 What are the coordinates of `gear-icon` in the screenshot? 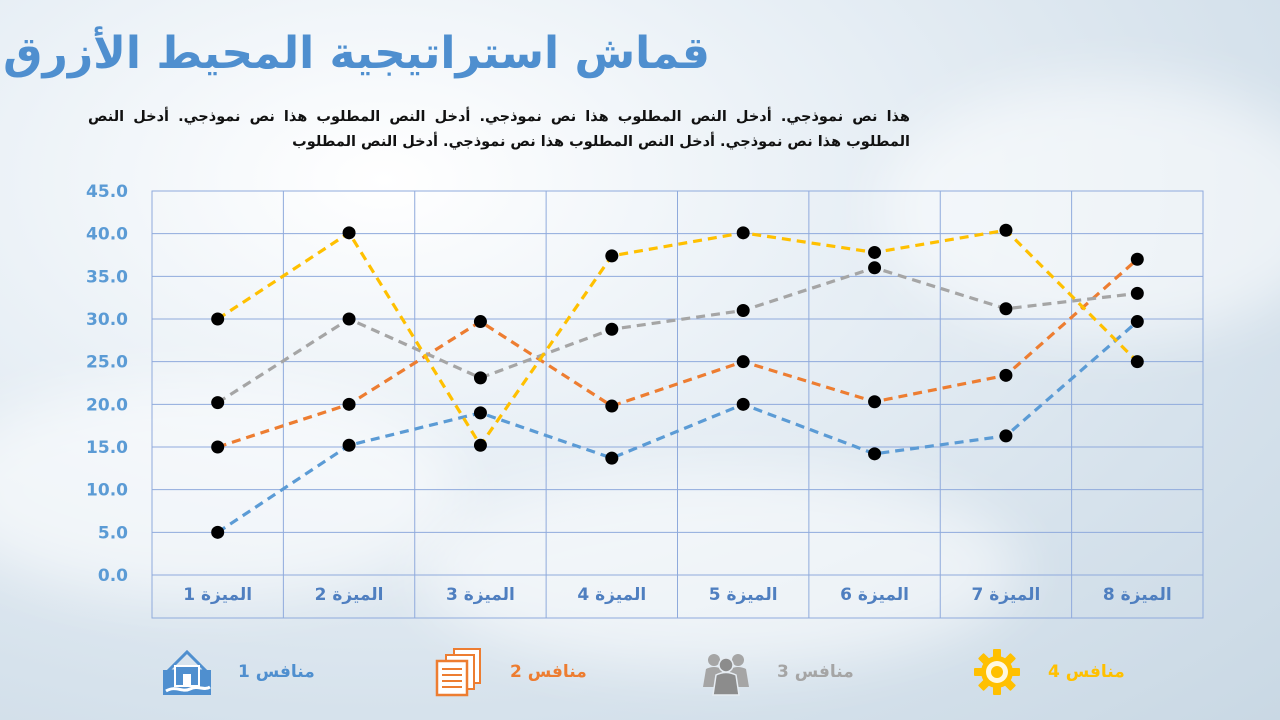 It's located at (997, 672).